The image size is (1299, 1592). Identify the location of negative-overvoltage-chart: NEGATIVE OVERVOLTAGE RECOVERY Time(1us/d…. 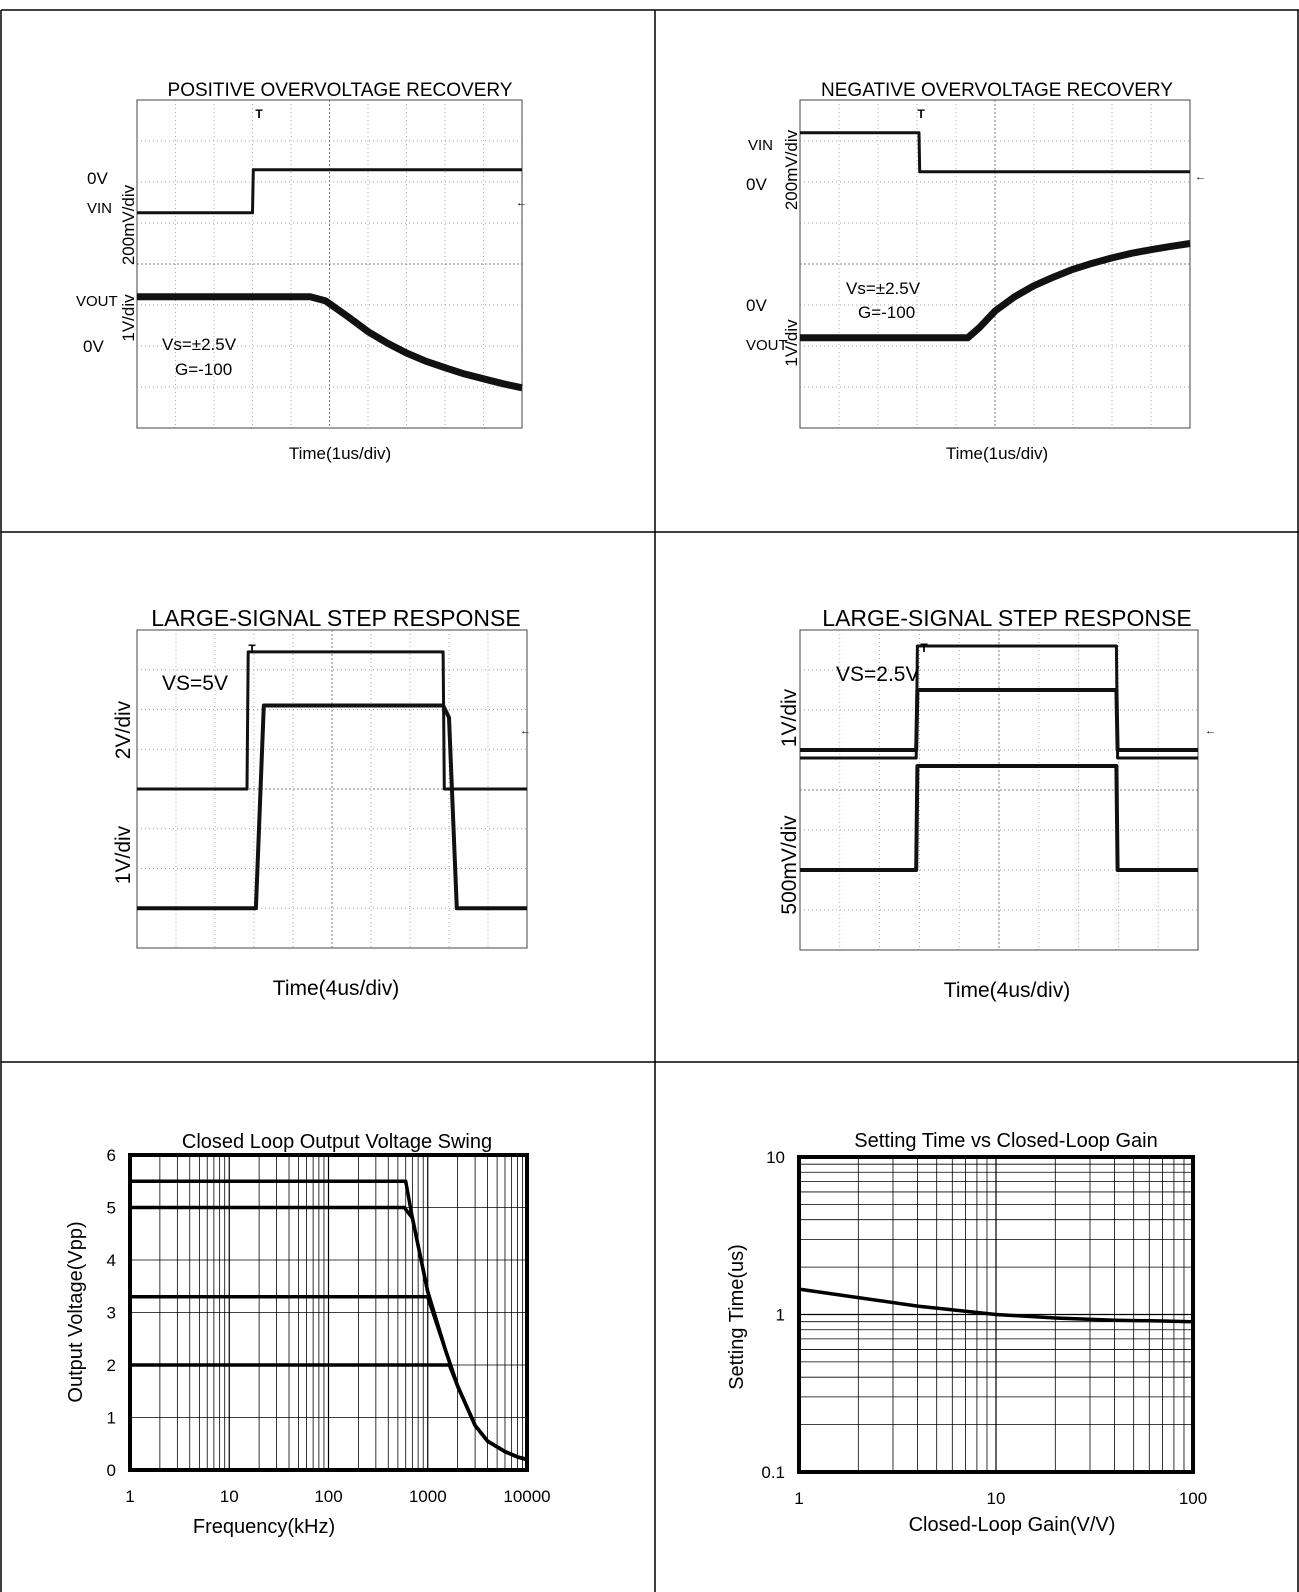
(976, 271).